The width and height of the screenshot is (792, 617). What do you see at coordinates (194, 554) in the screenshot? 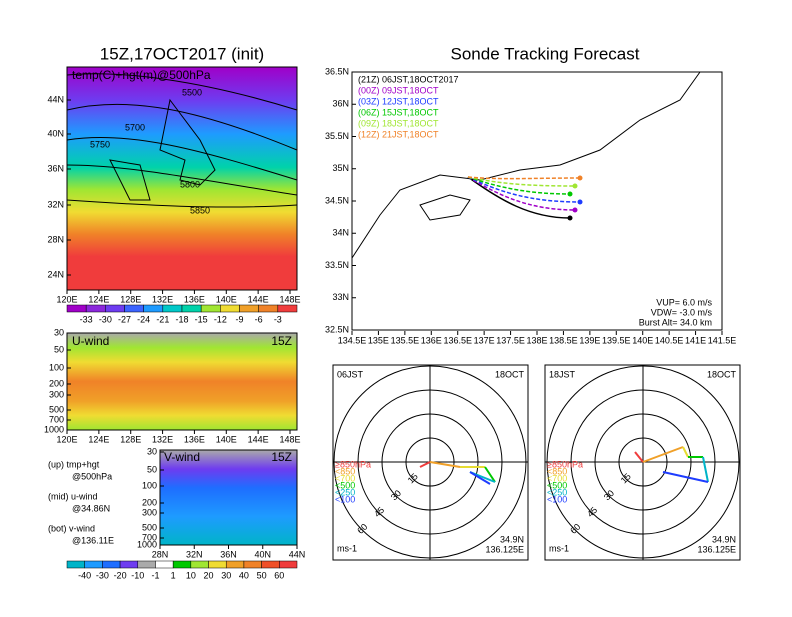
I see `x-tick-label: 32N` at bounding box center [194, 554].